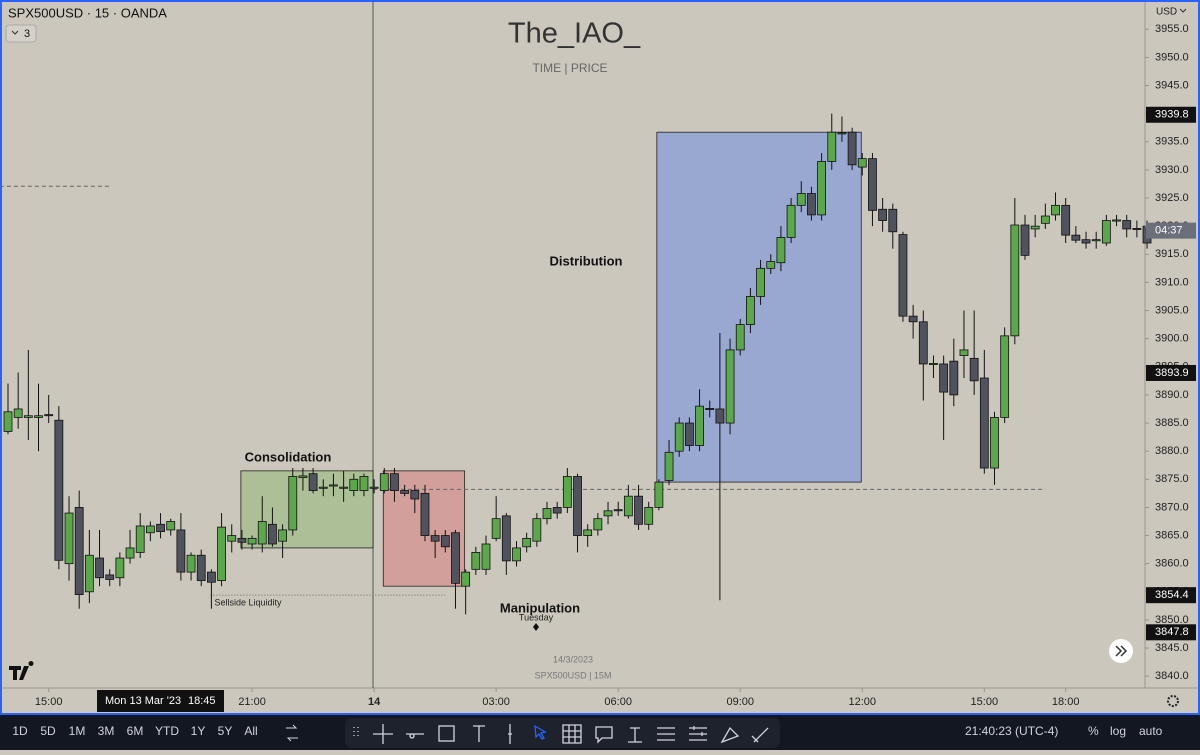  What do you see at coordinates (1172, 310) in the screenshot?
I see `y-tick-label: 3905.0` at bounding box center [1172, 310].